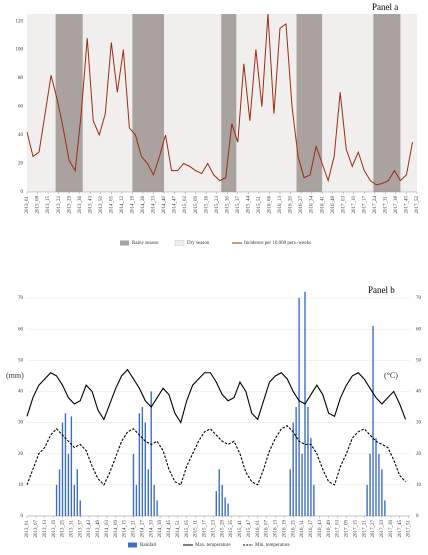  I want to click on x-tick-label: 2016_49, so click(329, 529).